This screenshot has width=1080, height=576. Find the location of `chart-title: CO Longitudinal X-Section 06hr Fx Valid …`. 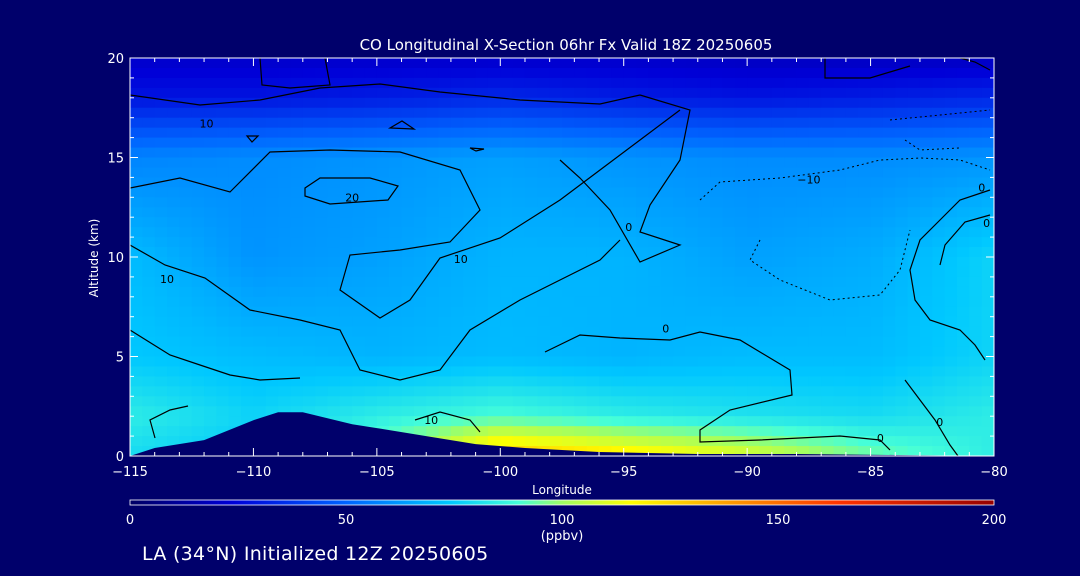

chart-title: CO Longitudinal X-Section 06hr Fx Valid … is located at coordinates (566, 45).